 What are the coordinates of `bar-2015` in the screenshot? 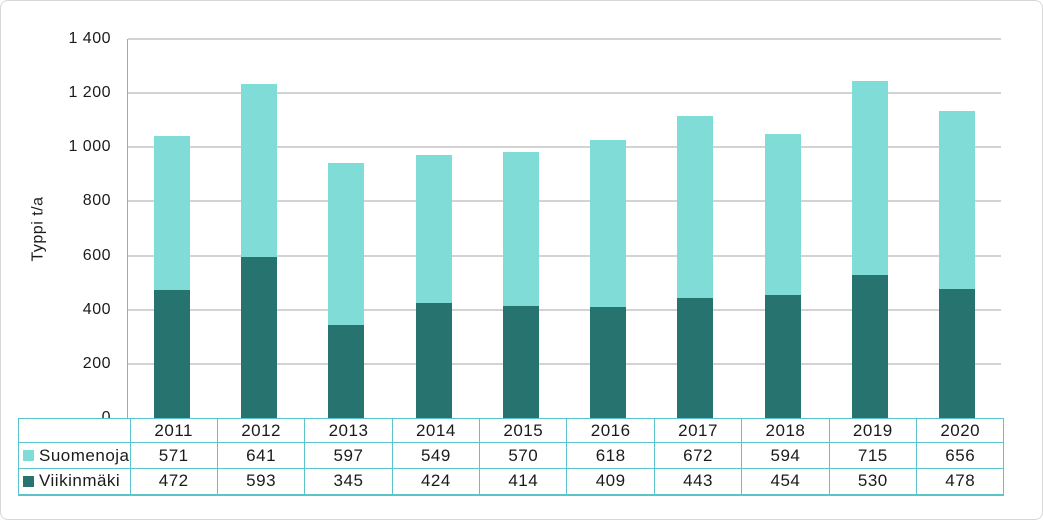 It's located at (520, 284).